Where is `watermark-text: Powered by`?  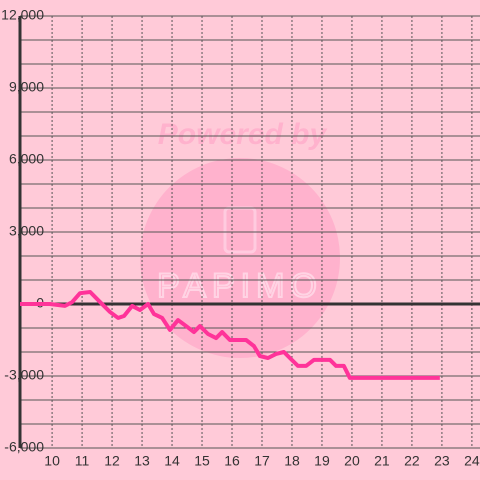 watermark-text: Powered by is located at coordinates (243, 134).